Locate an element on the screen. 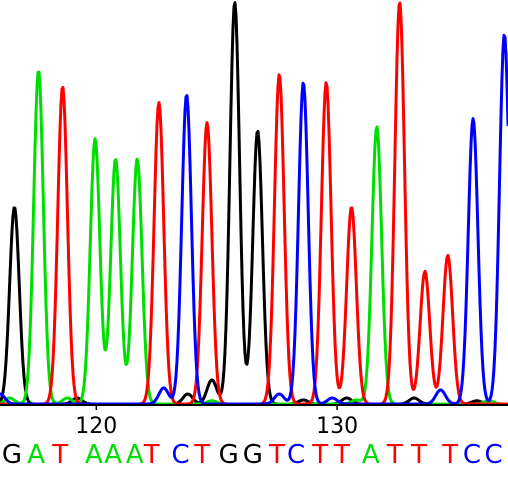 The image size is (508, 480). base-call-5: A is located at coordinates (135, 455).